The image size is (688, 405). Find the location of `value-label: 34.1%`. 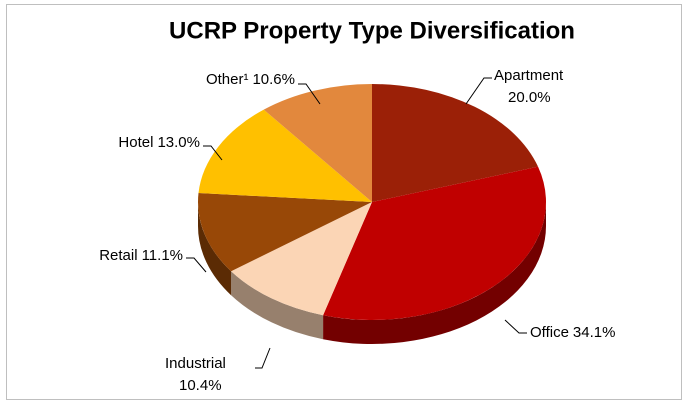

value-label: 34.1% is located at coordinates (594, 332).